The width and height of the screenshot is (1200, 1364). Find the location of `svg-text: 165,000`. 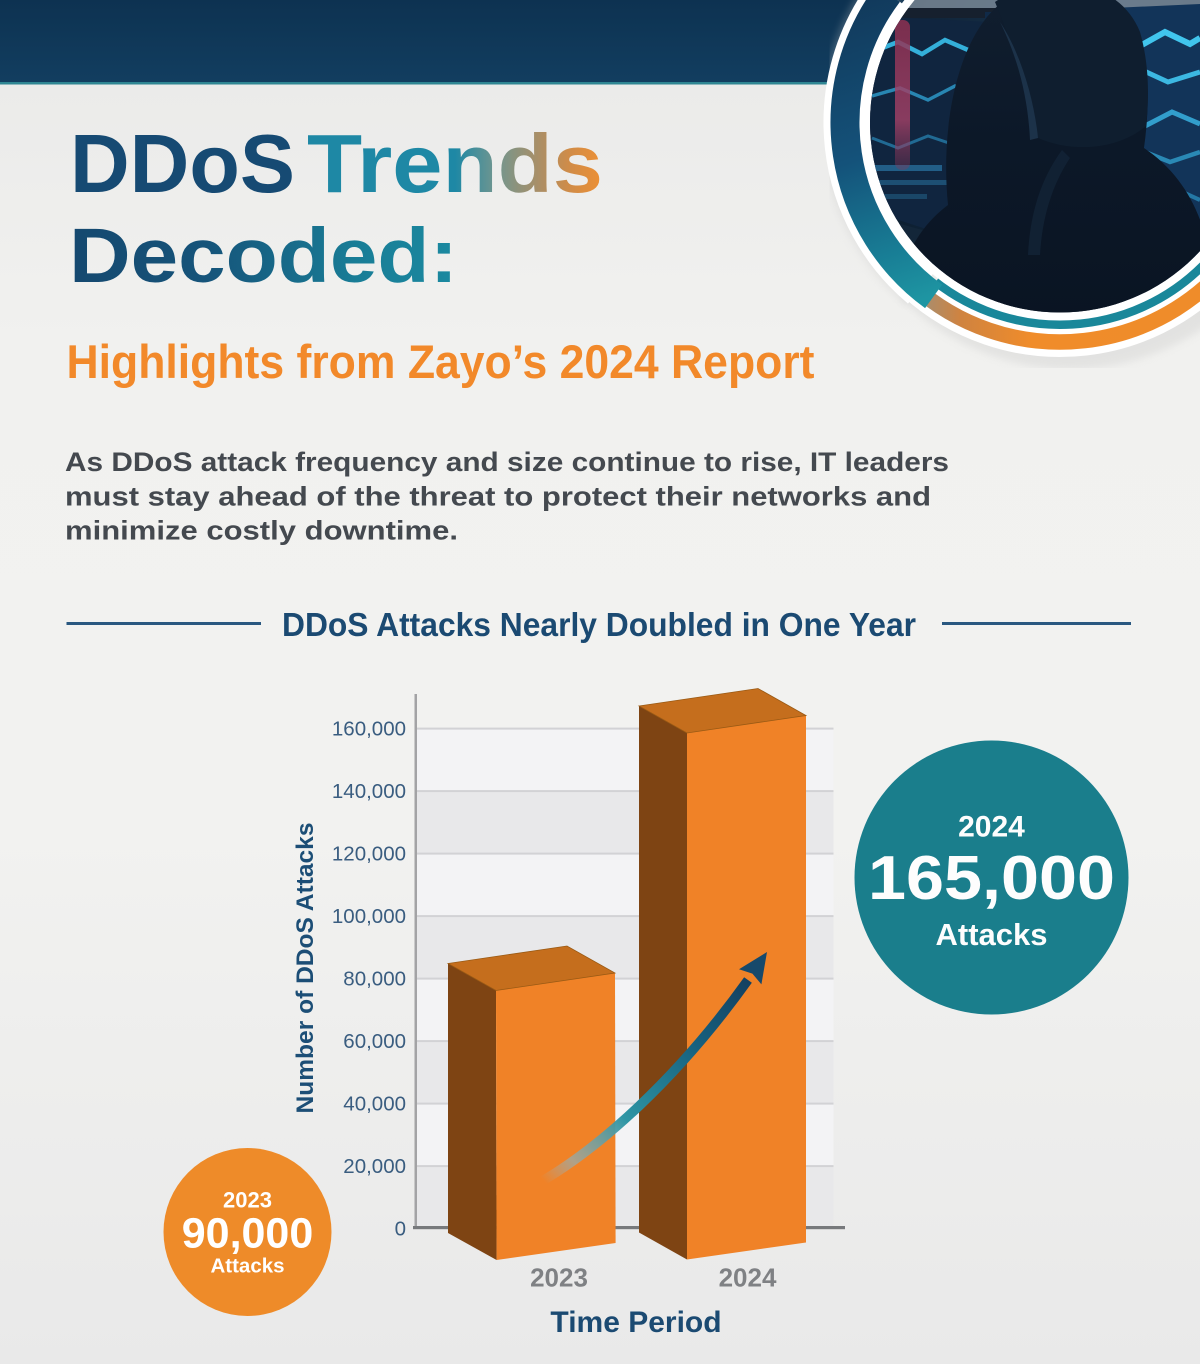

svg-text: 165,000 is located at coordinates (991, 878).